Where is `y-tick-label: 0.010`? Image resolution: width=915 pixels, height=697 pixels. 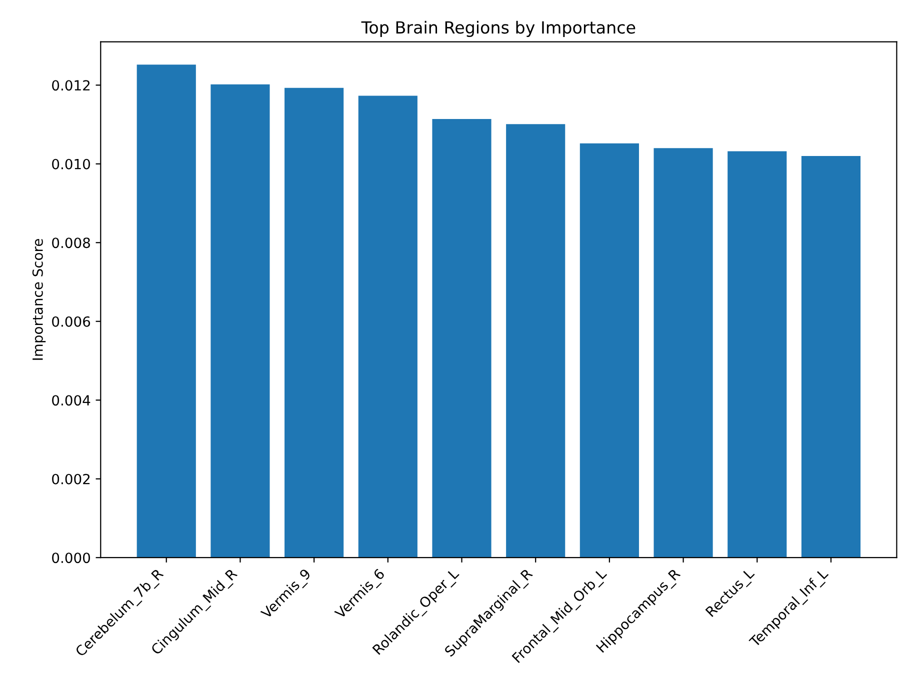 y-tick-label: 0.010 is located at coordinates (71, 164).